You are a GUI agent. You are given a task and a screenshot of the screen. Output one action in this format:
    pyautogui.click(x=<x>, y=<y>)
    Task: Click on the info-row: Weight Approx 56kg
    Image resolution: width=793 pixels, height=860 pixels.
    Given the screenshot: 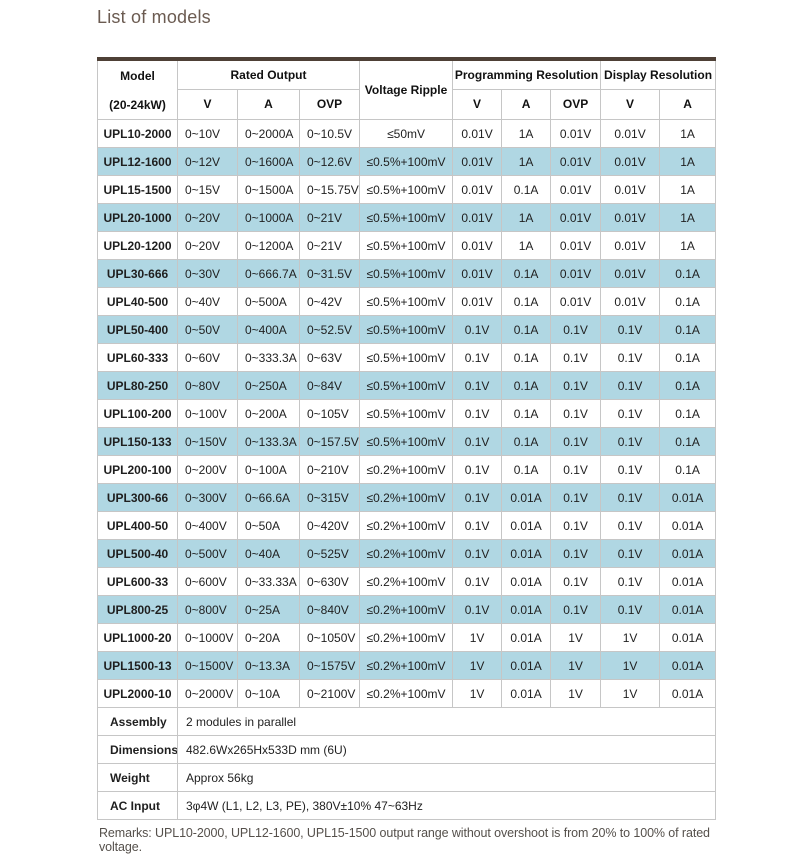 What is the action you would take?
    pyautogui.click(x=407, y=777)
    